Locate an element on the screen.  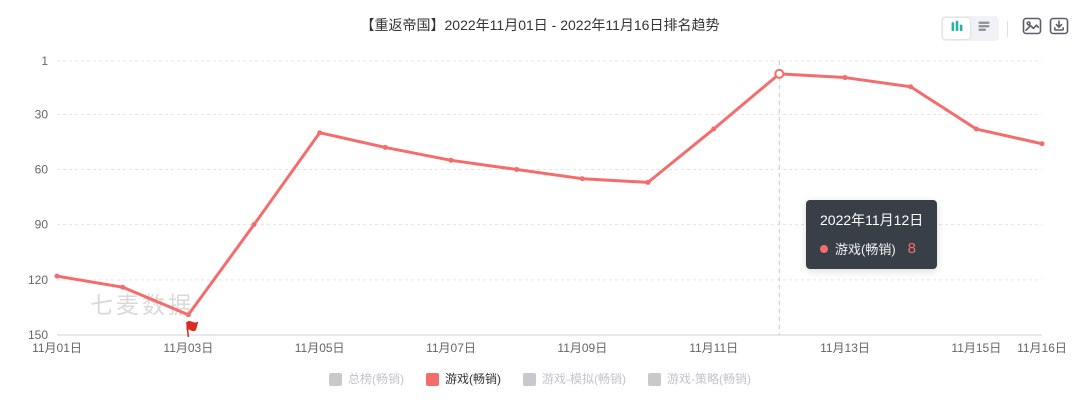
y-axis-tick-label: 120 is located at coordinates (38, 280).